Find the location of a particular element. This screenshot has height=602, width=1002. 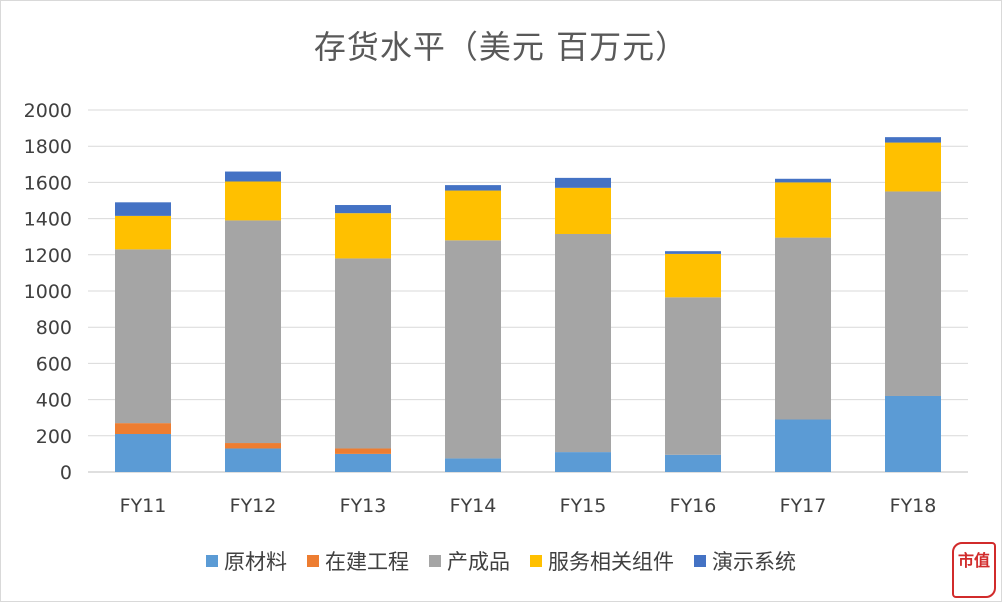

watermark-seal-text: 市值 is located at coordinates (973, 560).